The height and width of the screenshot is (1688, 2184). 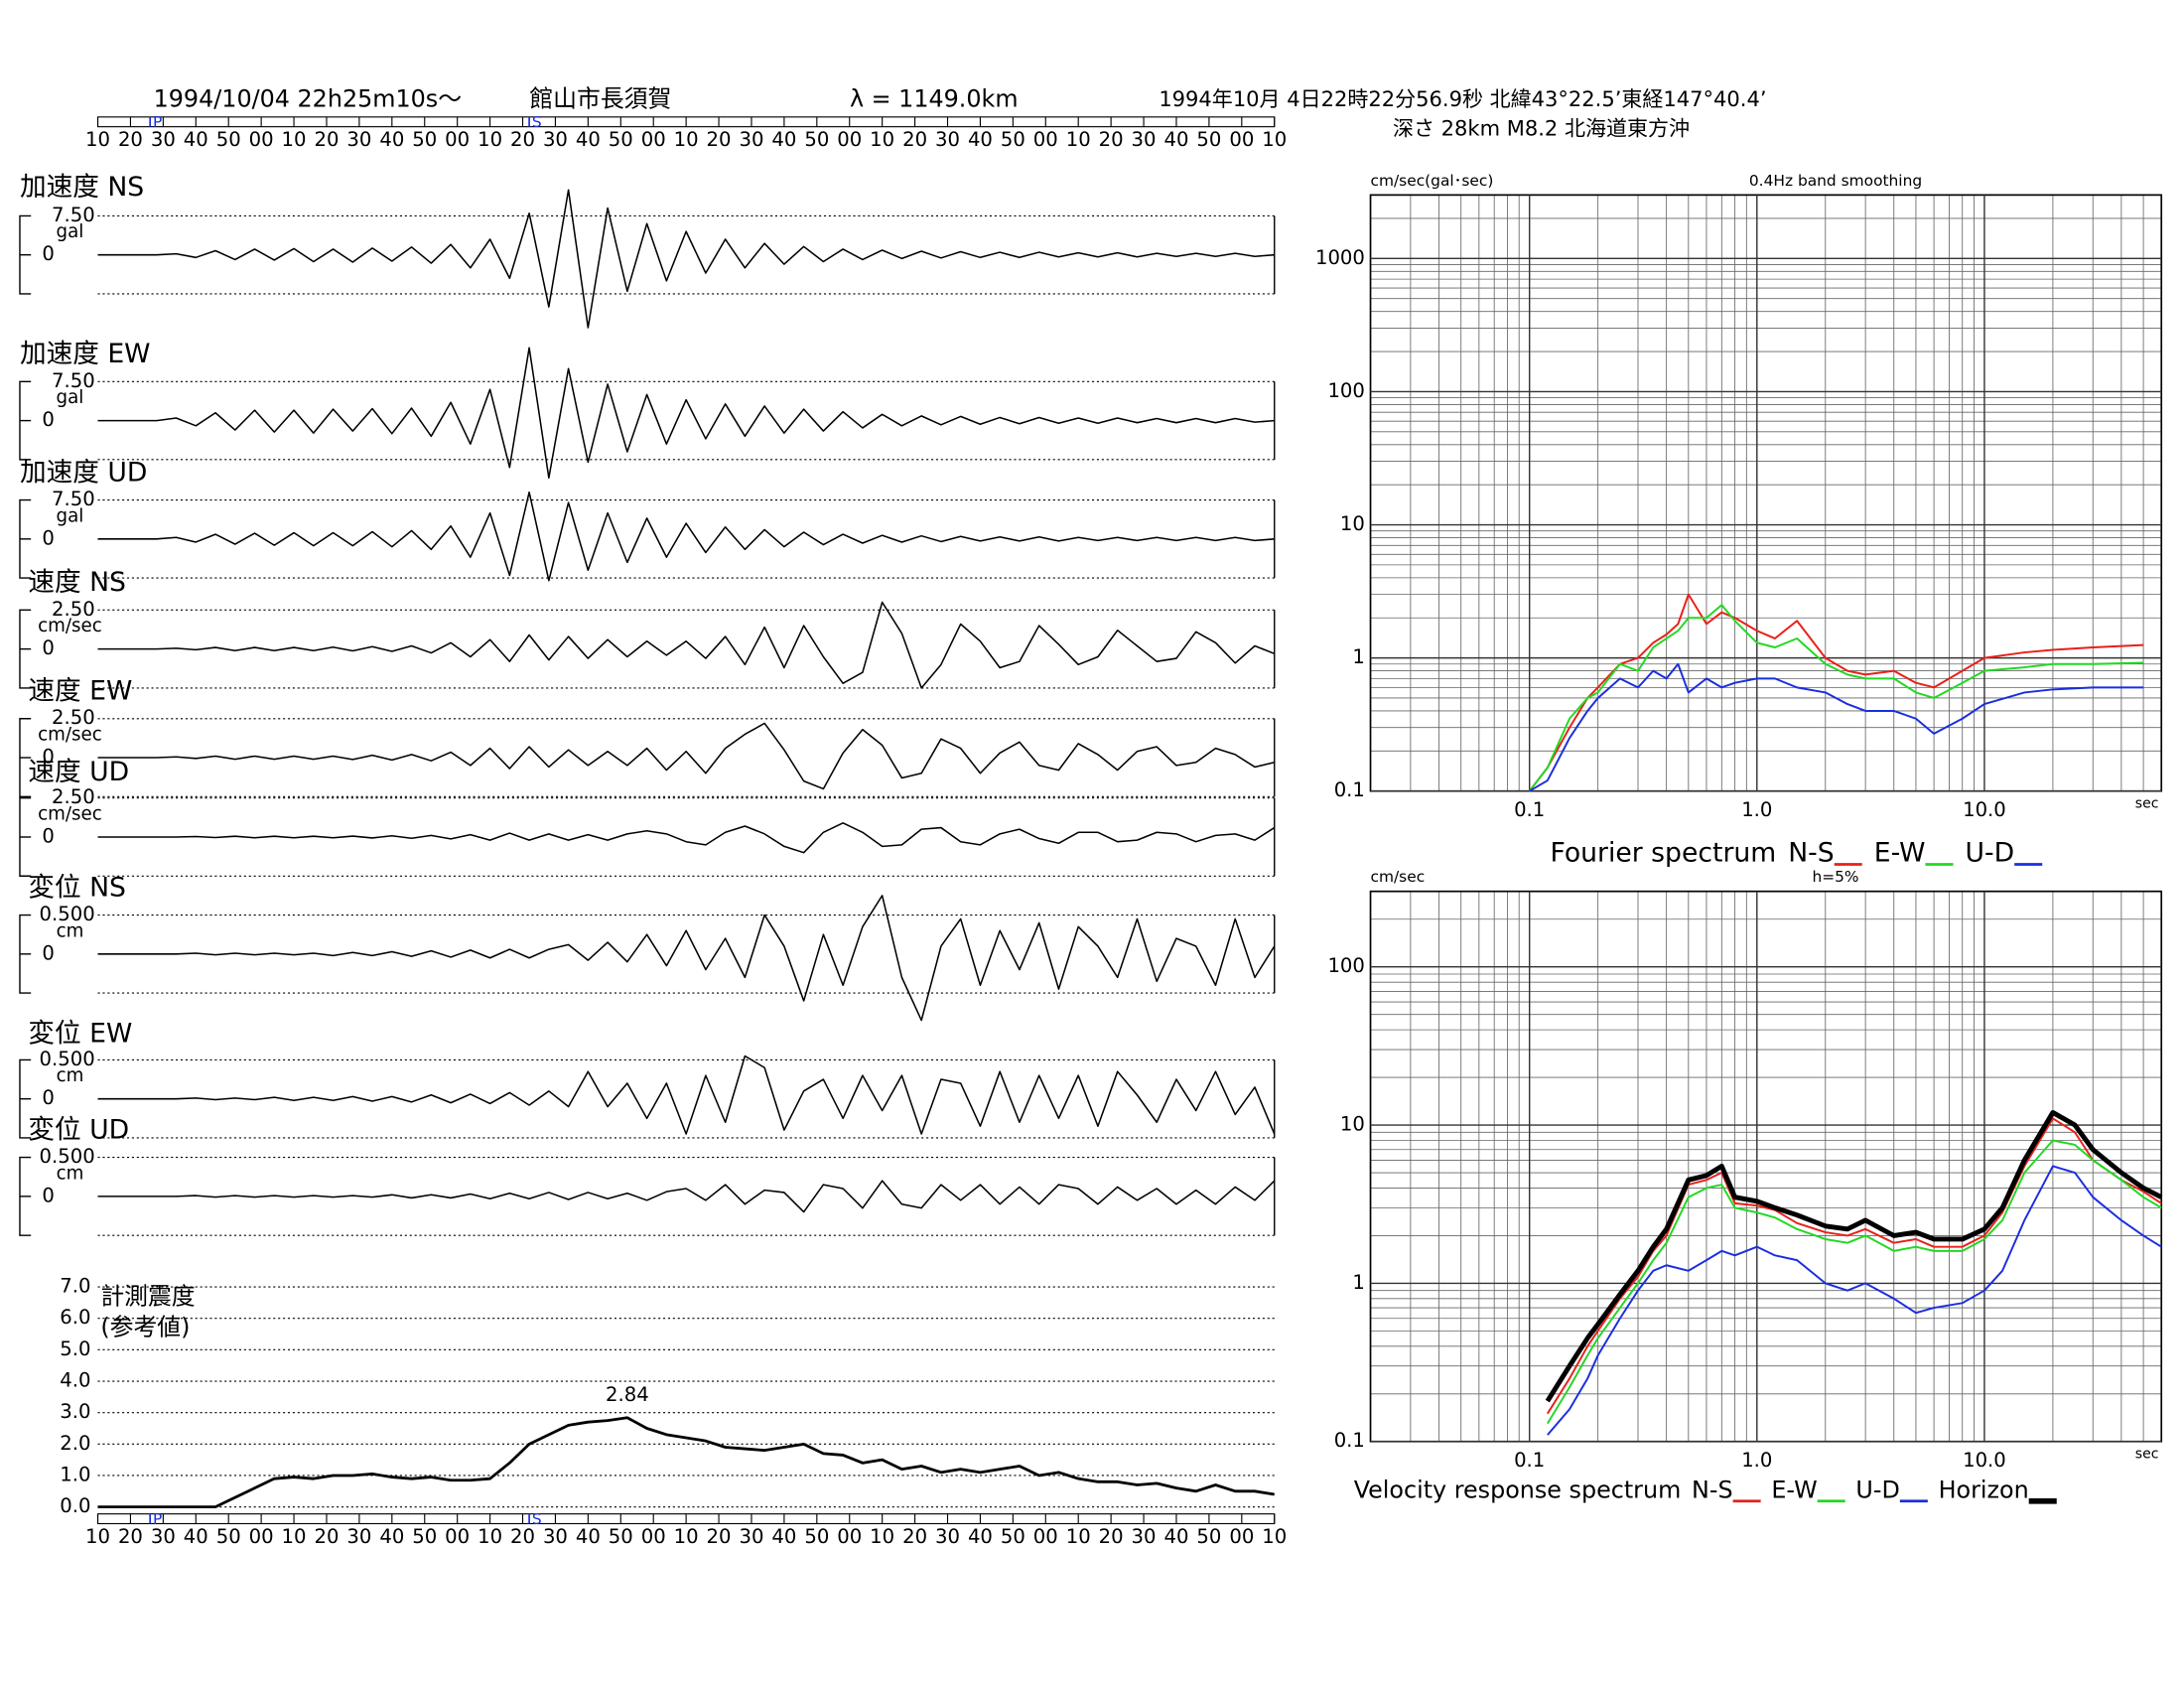 What do you see at coordinates (2147, 803) in the screenshot?
I see `x-axis-unit: sec` at bounding box center [2147, 803].